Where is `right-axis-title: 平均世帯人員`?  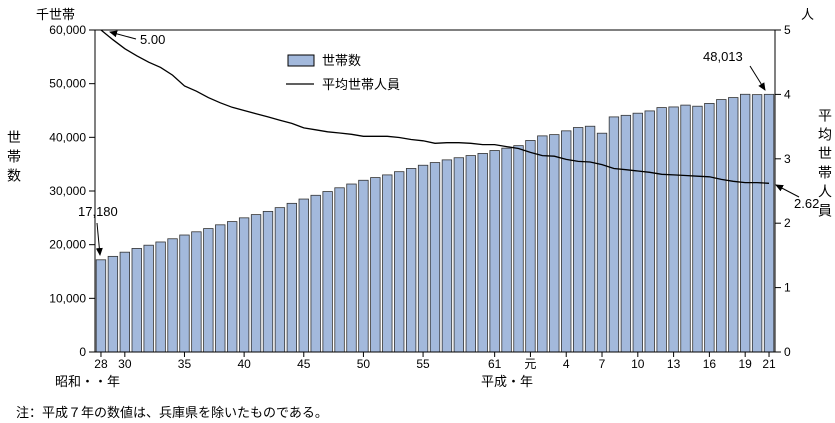 right-axis-title: 平均世帯人員 is located at coordinates (825, 165).